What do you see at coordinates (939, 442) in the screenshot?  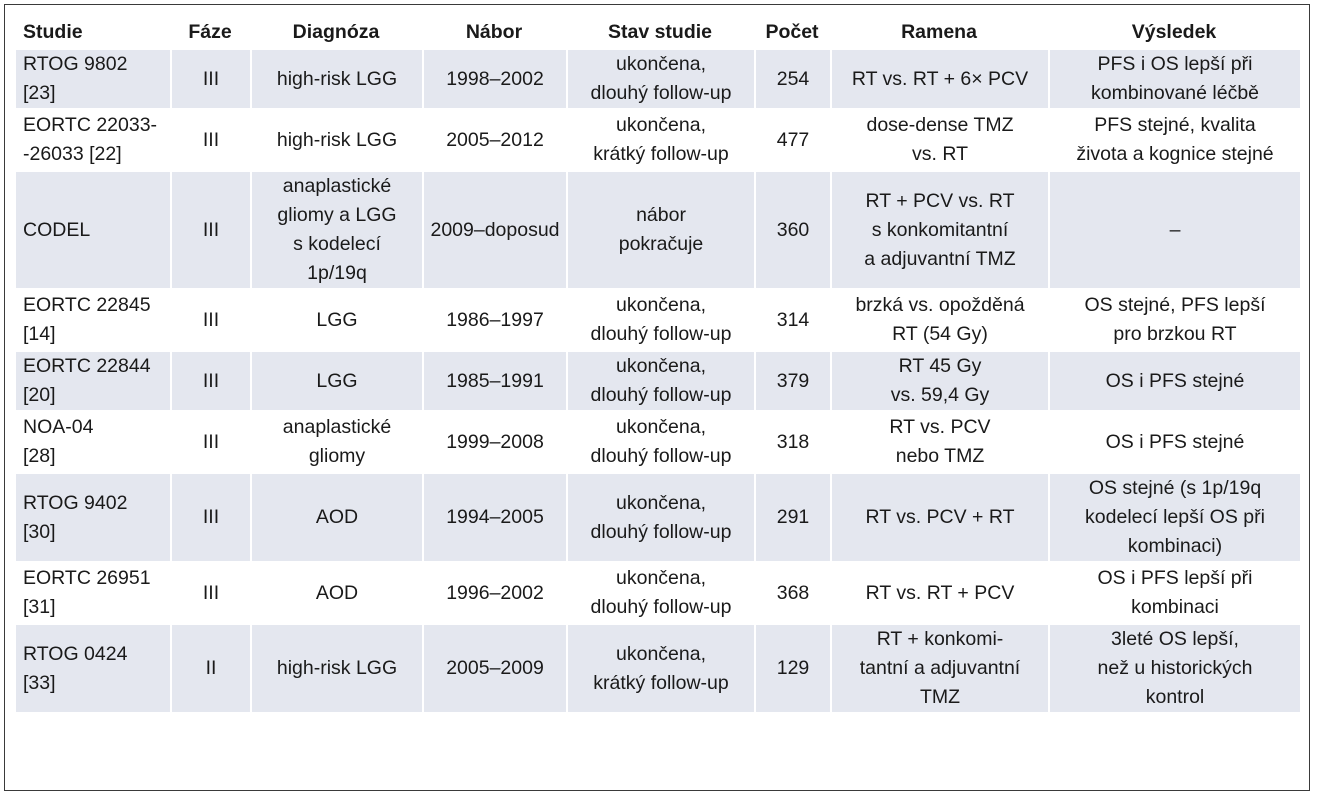 I see `cell-ramena: RT vs. PCV nebo TMZ` at bounding box center [939, 442].